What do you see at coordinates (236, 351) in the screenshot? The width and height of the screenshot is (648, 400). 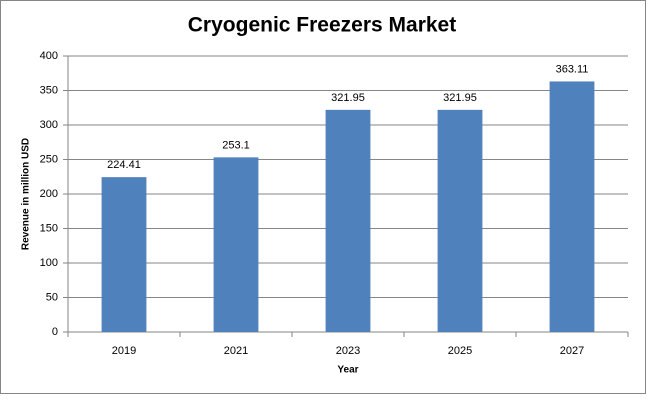 I see `x-tick-label: 2021` at bounding box center [236, 351].